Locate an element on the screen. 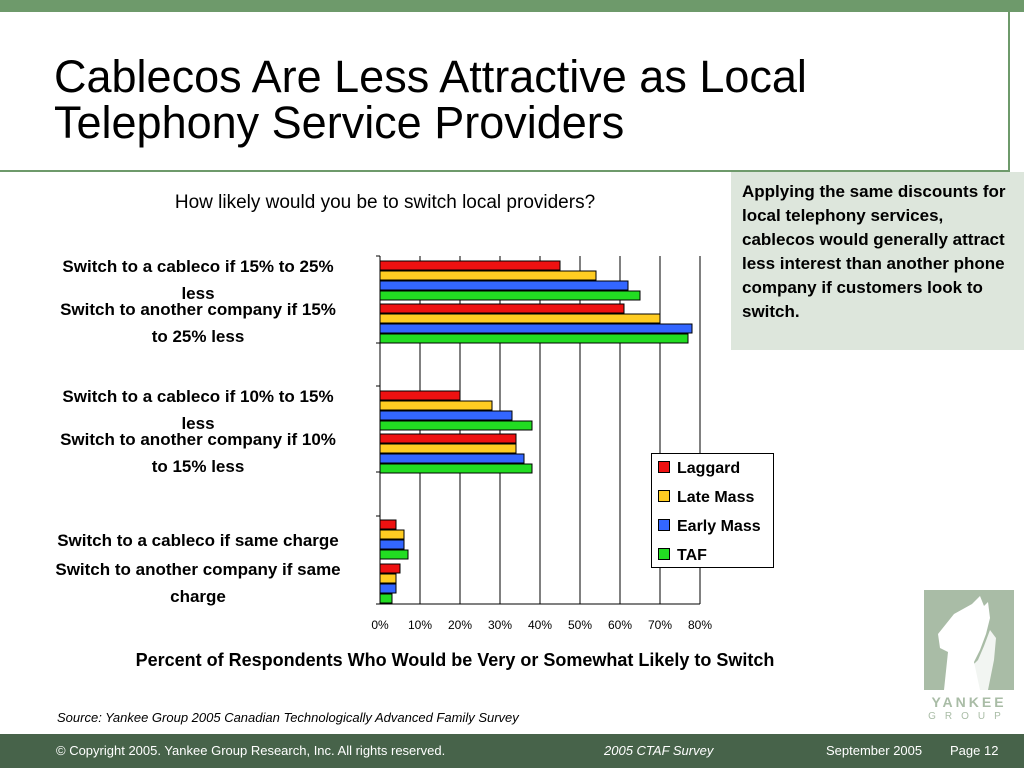  chart-legend: Laggard Late Mass Early Mass TAF is located at coordinates (712, 510).